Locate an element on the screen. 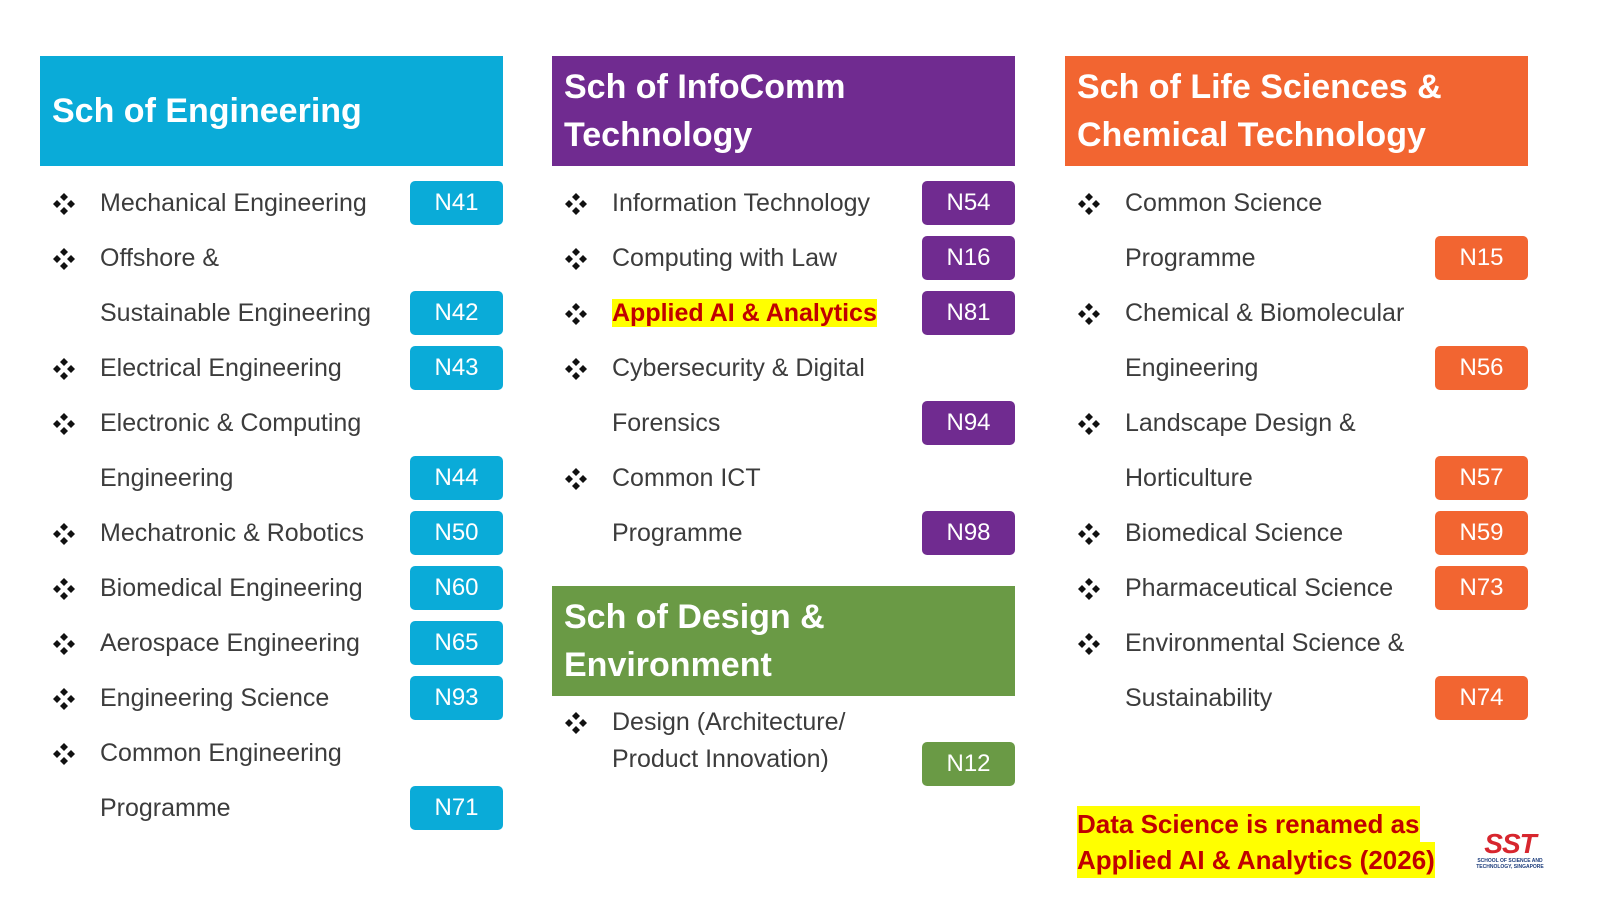  course-name: Engineering Science is located at coordinates (255, 698).